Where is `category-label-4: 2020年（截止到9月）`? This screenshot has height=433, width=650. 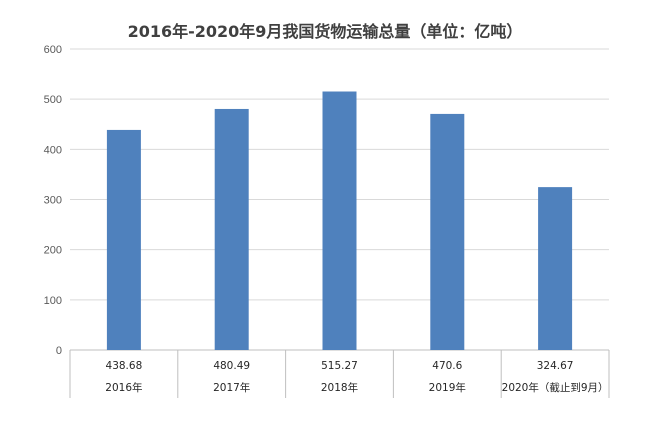 category-label-4: 2020年（截止到9月） is located at coordinates (555, 387).